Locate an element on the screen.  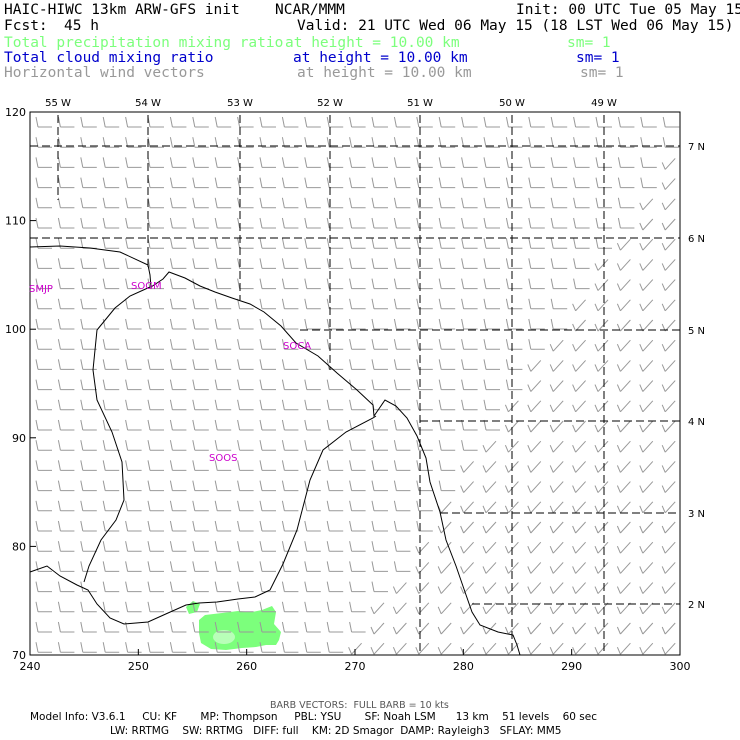
x-axis-ticks: 240 250 260 270 280 290 300 is located at coordinates (355, 661).